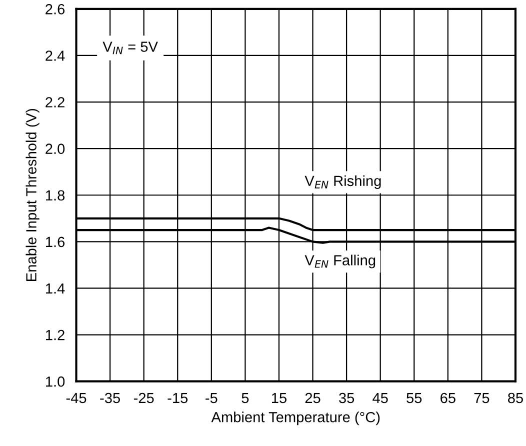 Image resolution: width=526 pixels, height=446 pixels. What do you see at coordinates (340, 261) in the screenshot?
I see `series-label: V$_{EN}$ Falling` at bounding box center [340, 261].